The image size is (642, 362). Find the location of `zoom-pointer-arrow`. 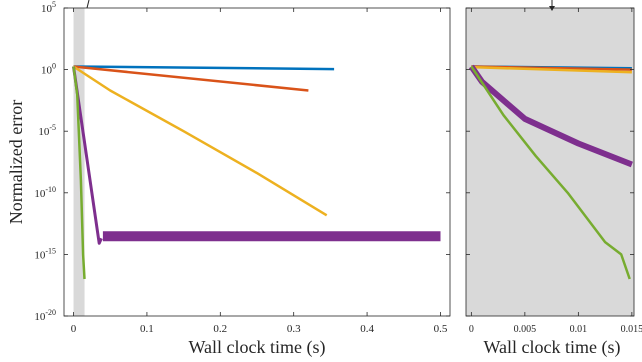

zoom-pointer-arrow is located at coordinates (88, 4).